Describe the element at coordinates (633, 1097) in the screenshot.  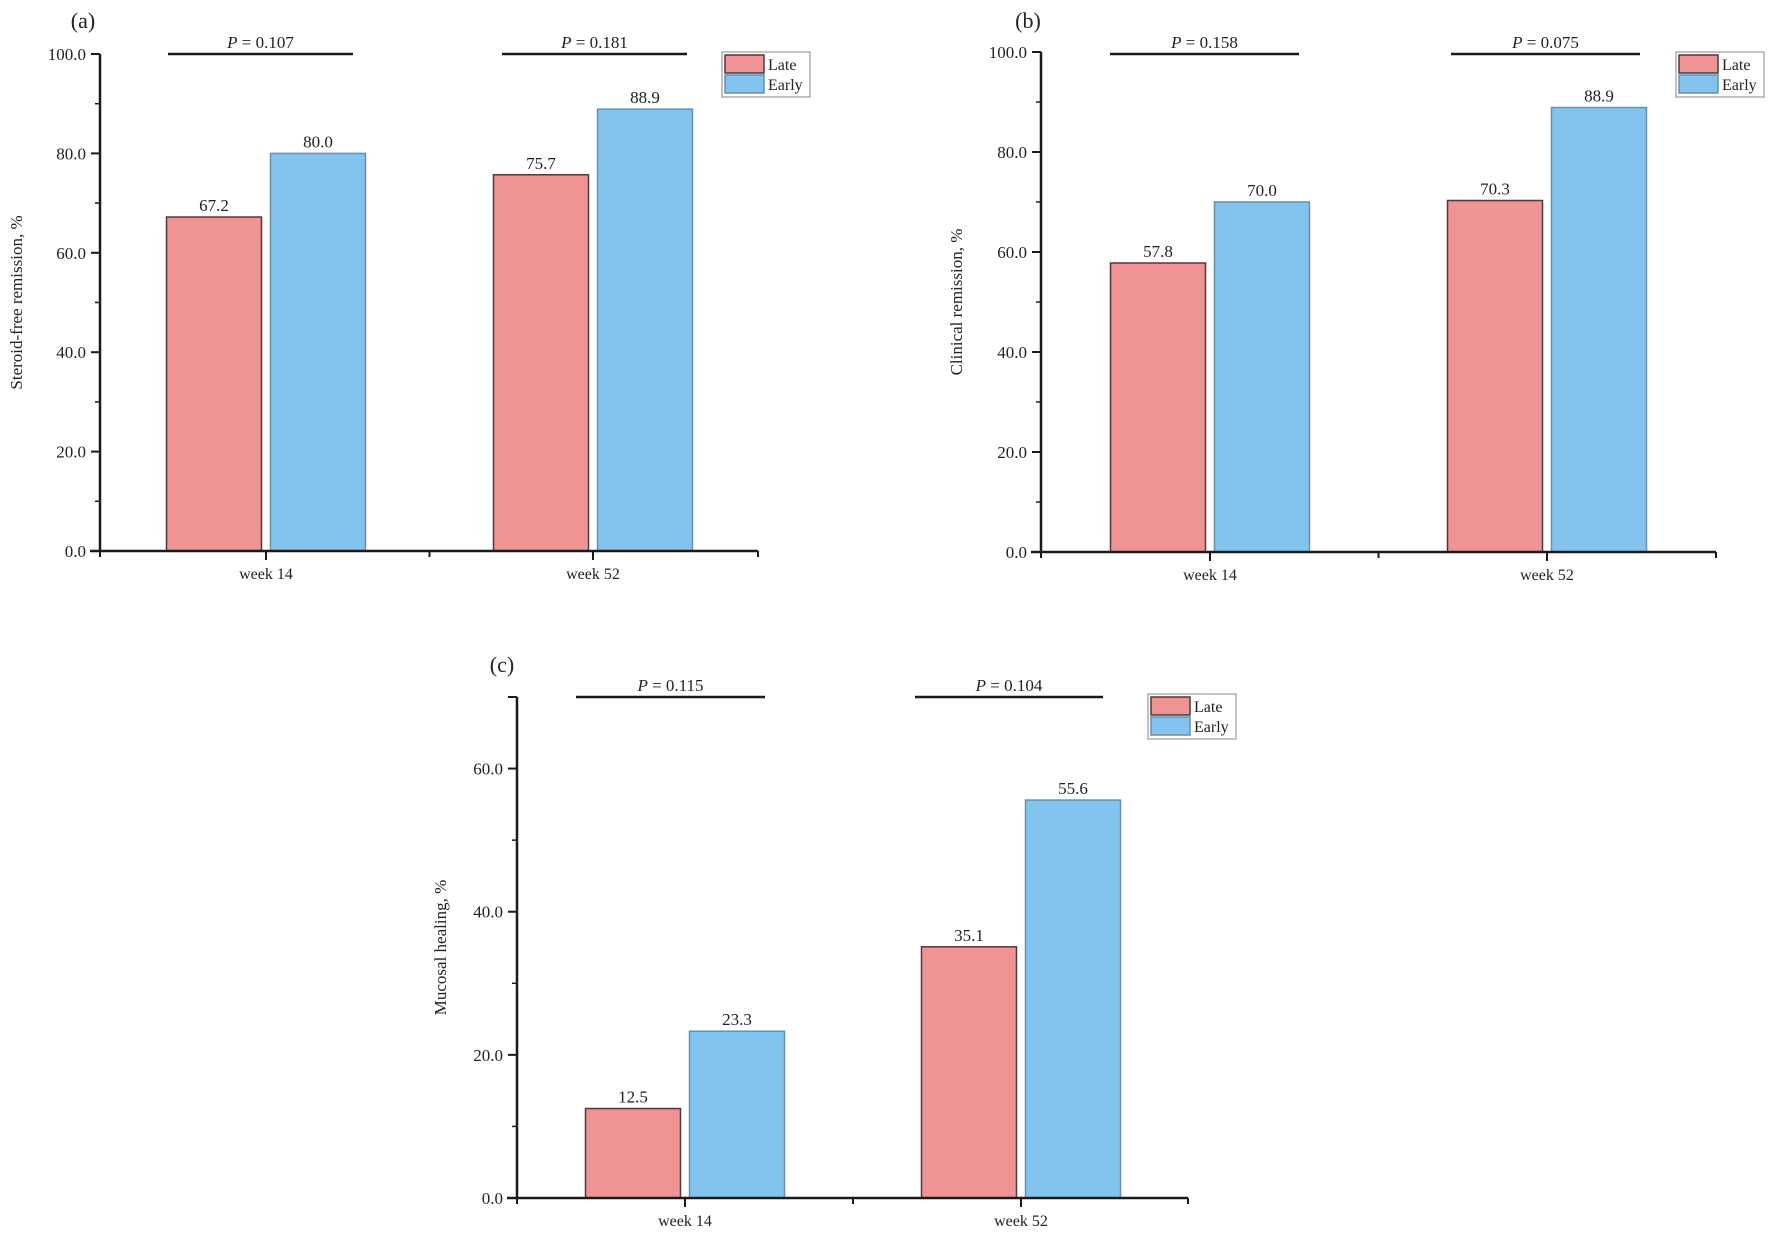
I see `value-label: 12.5` at that location.